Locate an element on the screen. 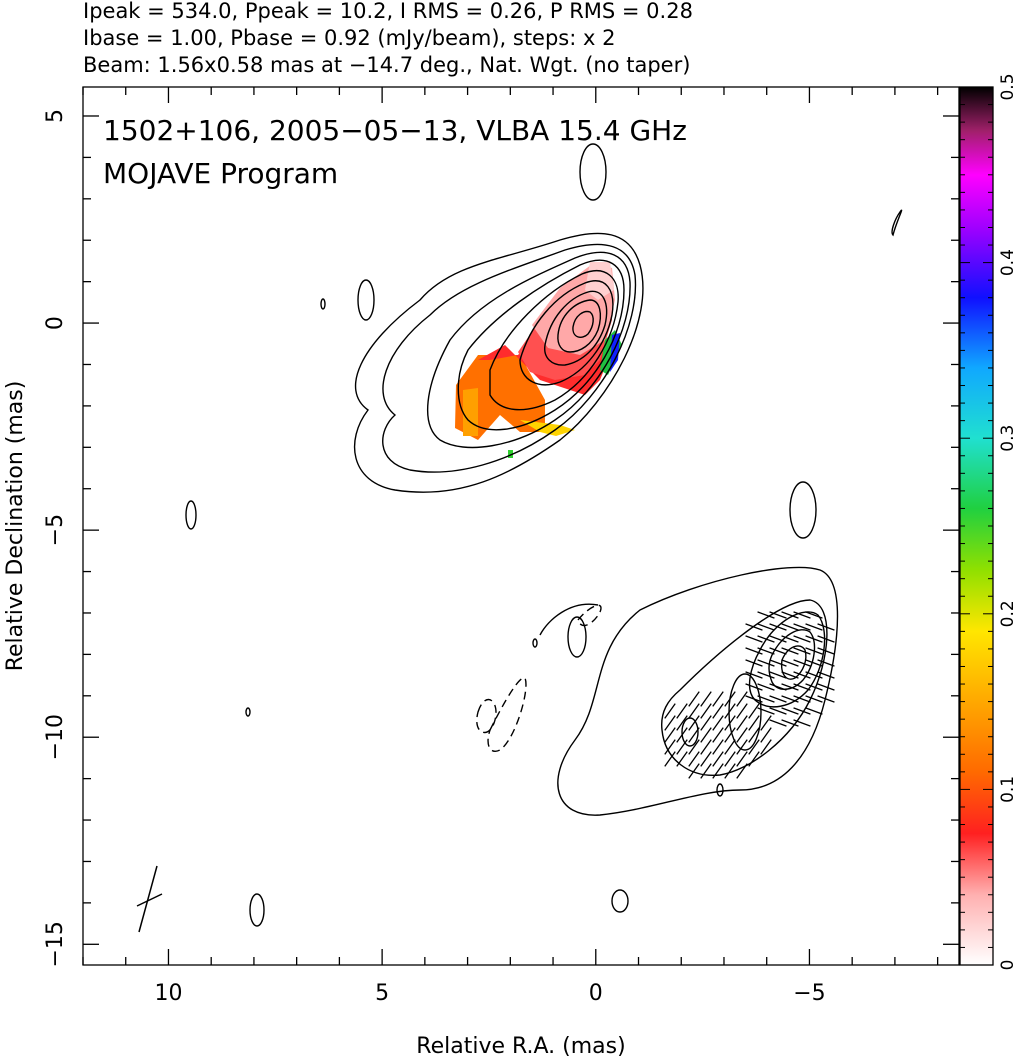  colorbar-tick-label: 0.3 is located at coordinates (1008, 438).